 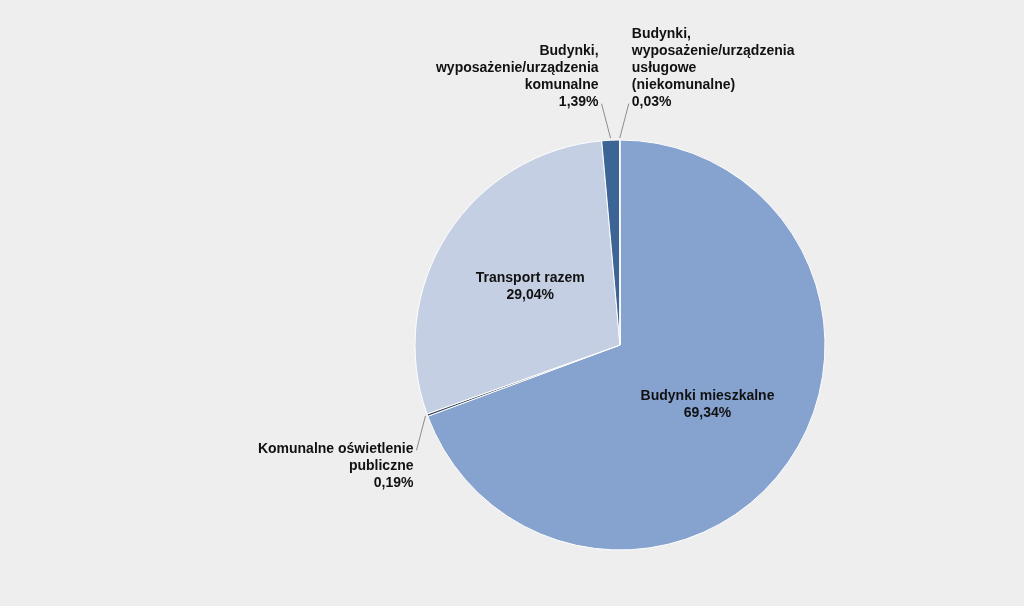 What do you see at coordinates (394, 481) in the screenshot?
I see `data-label: 0,19%` at bounding box center [394, 481].